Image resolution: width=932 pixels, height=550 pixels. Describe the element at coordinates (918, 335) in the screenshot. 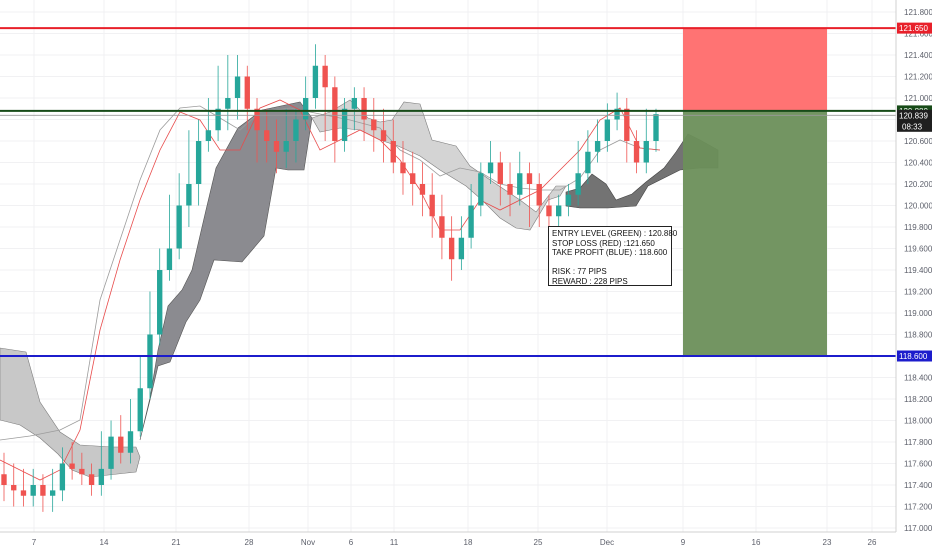

I see `price-tick-label: 118.800` at that location.